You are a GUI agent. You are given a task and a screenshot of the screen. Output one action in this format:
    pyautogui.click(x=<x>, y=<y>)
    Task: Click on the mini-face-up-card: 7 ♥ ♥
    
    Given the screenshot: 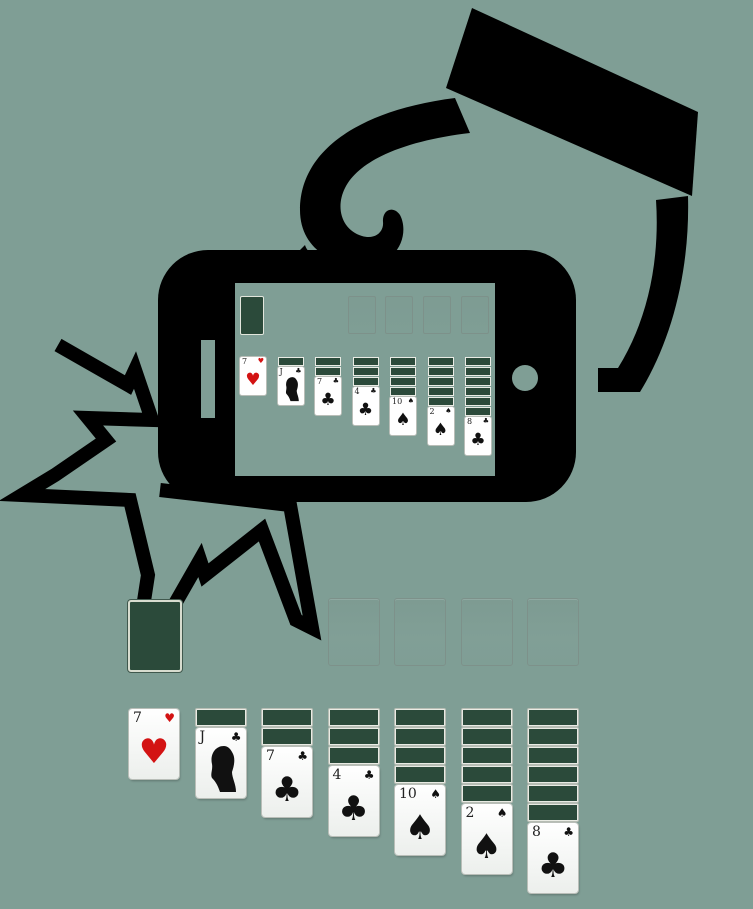 What is the action you would take?
    pyautogui.click(x=253, y=376)
    